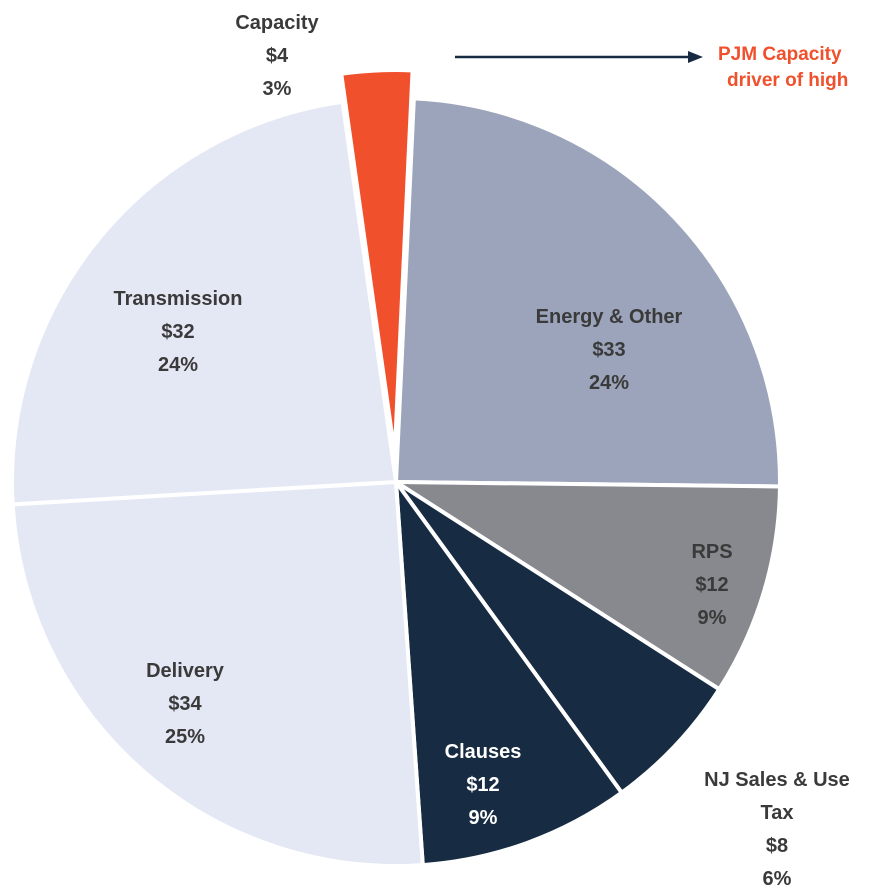  Describe the element at coordinates (185, 671) in the screenshot. I see `category-label: Delivery` at that location.